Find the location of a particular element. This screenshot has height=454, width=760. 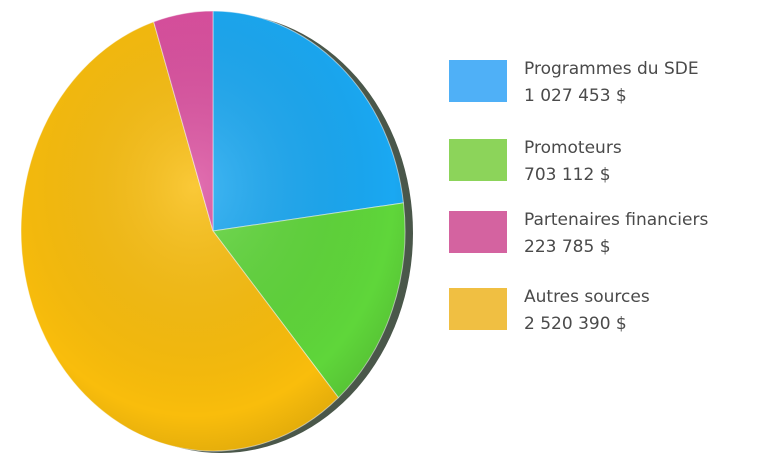

legend-label: Promoteurs is located at coordinates (573, 148).